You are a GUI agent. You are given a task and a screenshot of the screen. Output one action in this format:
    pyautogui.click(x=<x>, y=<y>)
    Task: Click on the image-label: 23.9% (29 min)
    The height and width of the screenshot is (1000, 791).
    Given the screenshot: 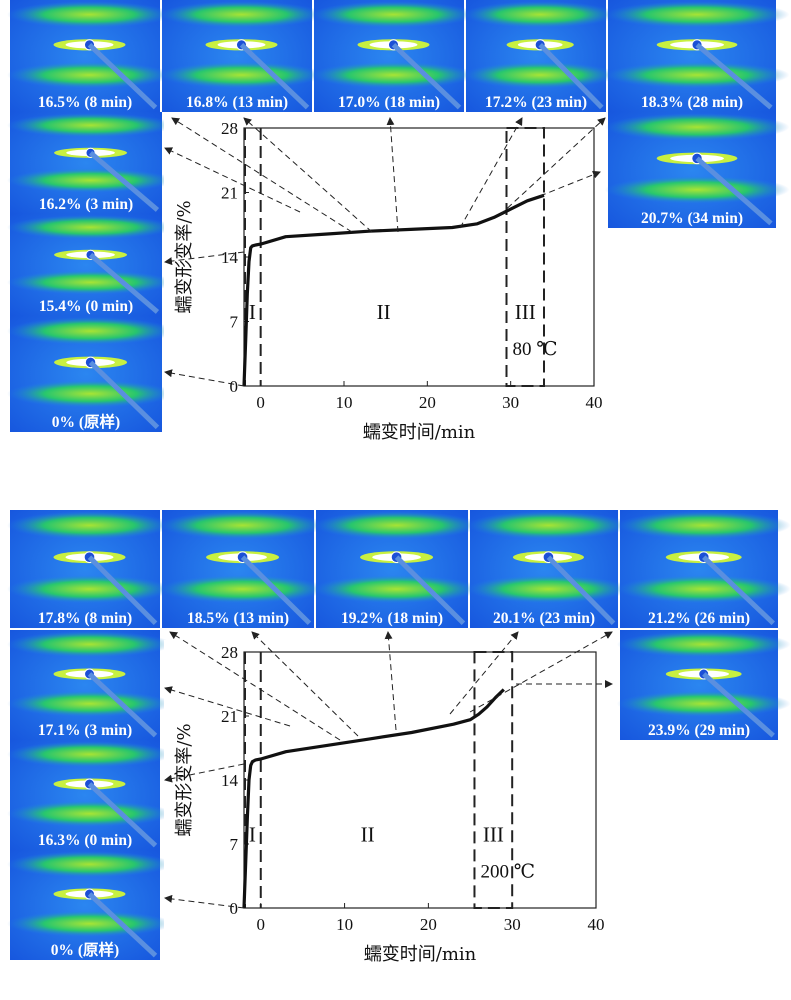 What is the action you would take?
    pyautogui.click(x=699, y=730)
    